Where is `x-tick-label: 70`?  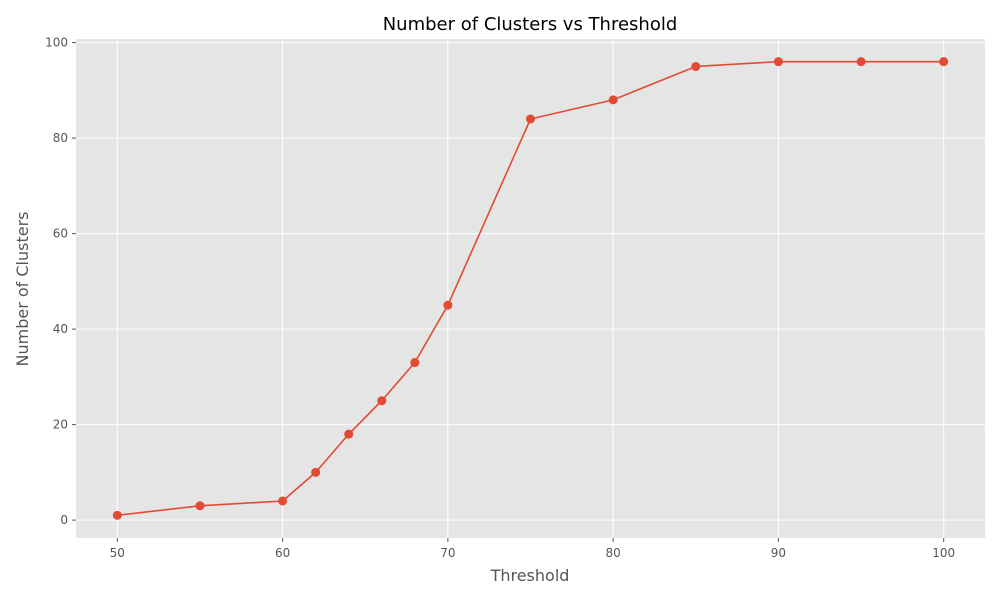
x-tick-label: 70 is located at coordinates (447, 553).